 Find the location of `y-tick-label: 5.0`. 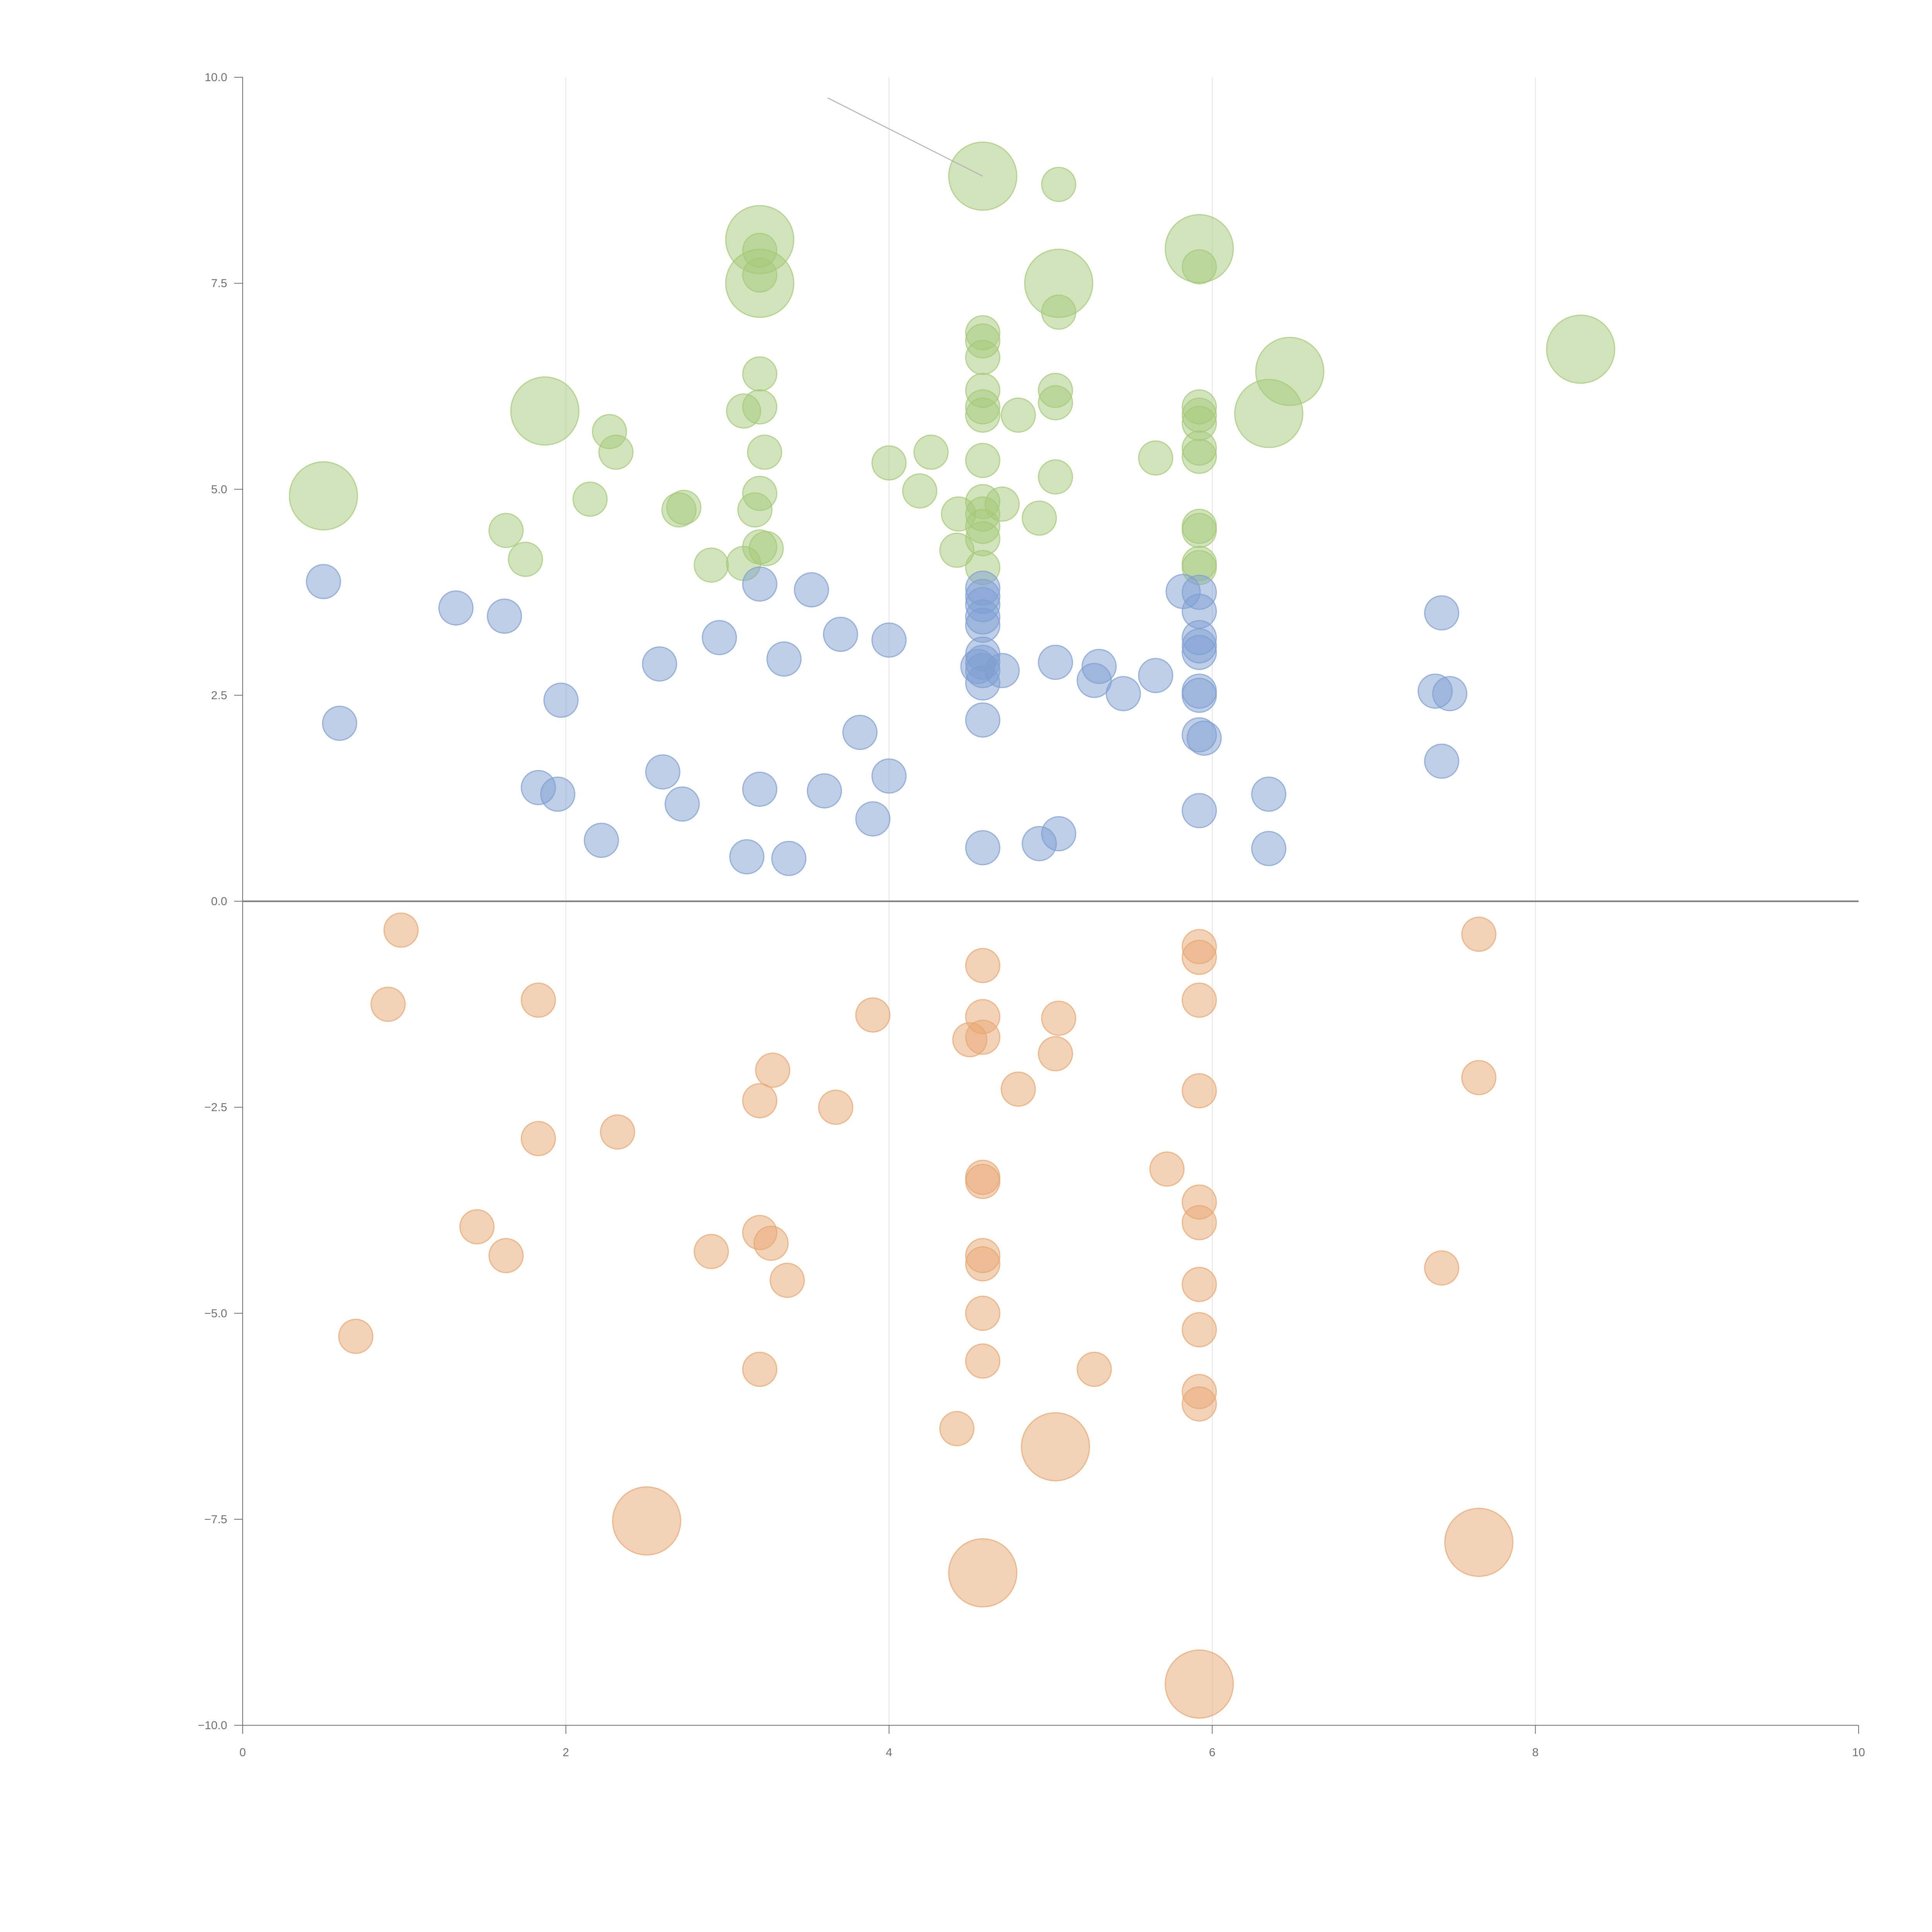

y-tick-label: 5.0 is located at coordinates (219, 489).